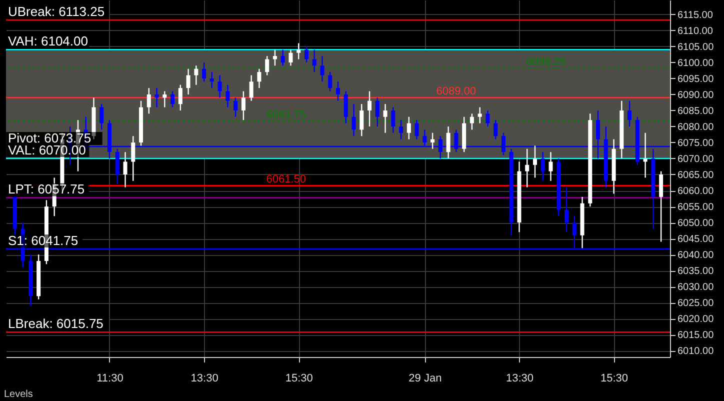 This screenshot has width=724, height=401. What do you see at coordinates (696, 79) in the screenshot?
I see `y-tick-label: 6095.00` at bounding box center [696, 79].